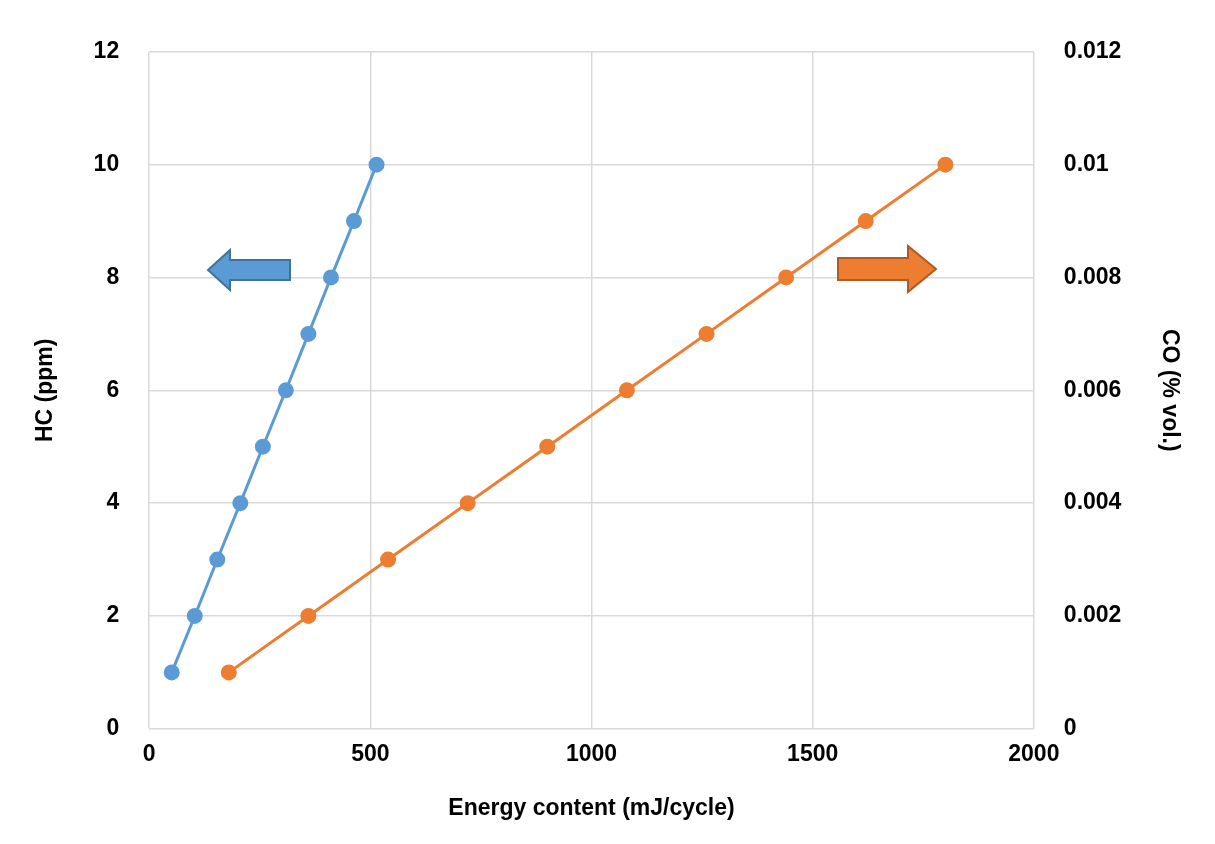 This screenshot has width=1215, height=844. What do you see at coordinates (44, 390) in the screenshot?
I see `y-axis-title: HC (ppm)` at bounding box center [44, 390].